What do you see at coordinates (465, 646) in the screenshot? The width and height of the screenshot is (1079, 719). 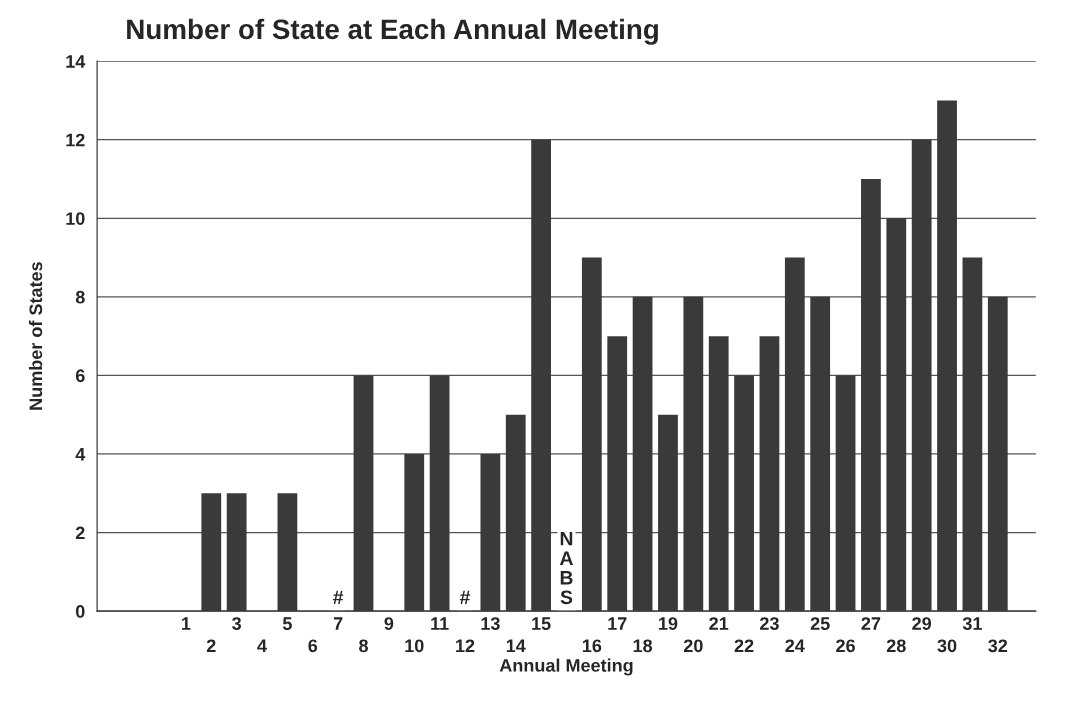 I see `x-tick-label: 12` at bounding box center [465, 646].